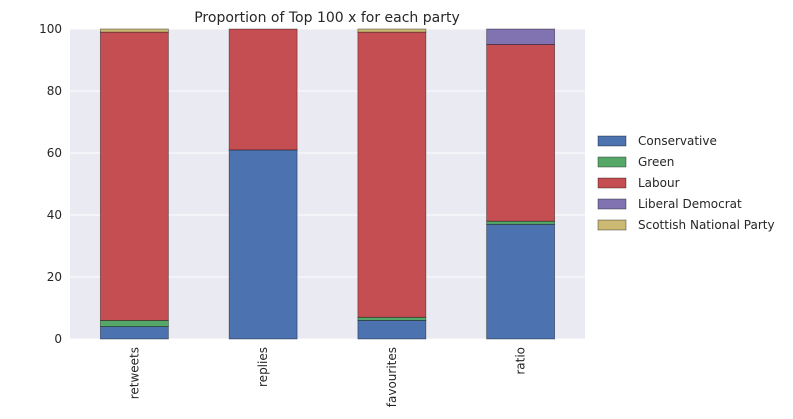 Image resolution: width=793 pixels, height=419 pixels. What do you see at coordinates (58, 339) in the screenshot?
I see `y-tick-label: 0` at bounding box center [58, 339].